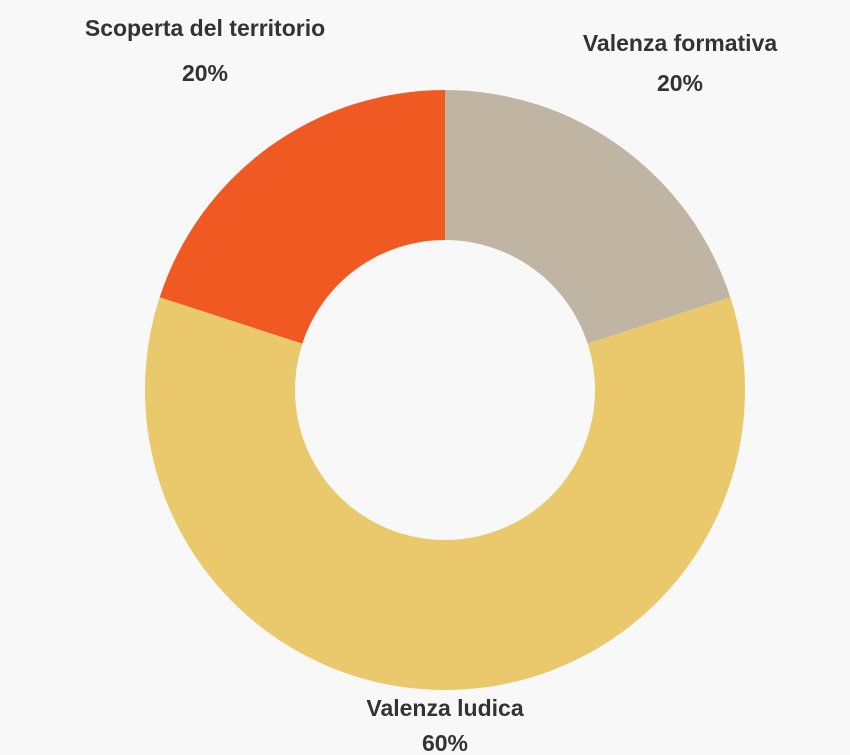 This screenshot has height=755, width=850. I want to click on slice-label: Valenza ludica, so click(444, 708).